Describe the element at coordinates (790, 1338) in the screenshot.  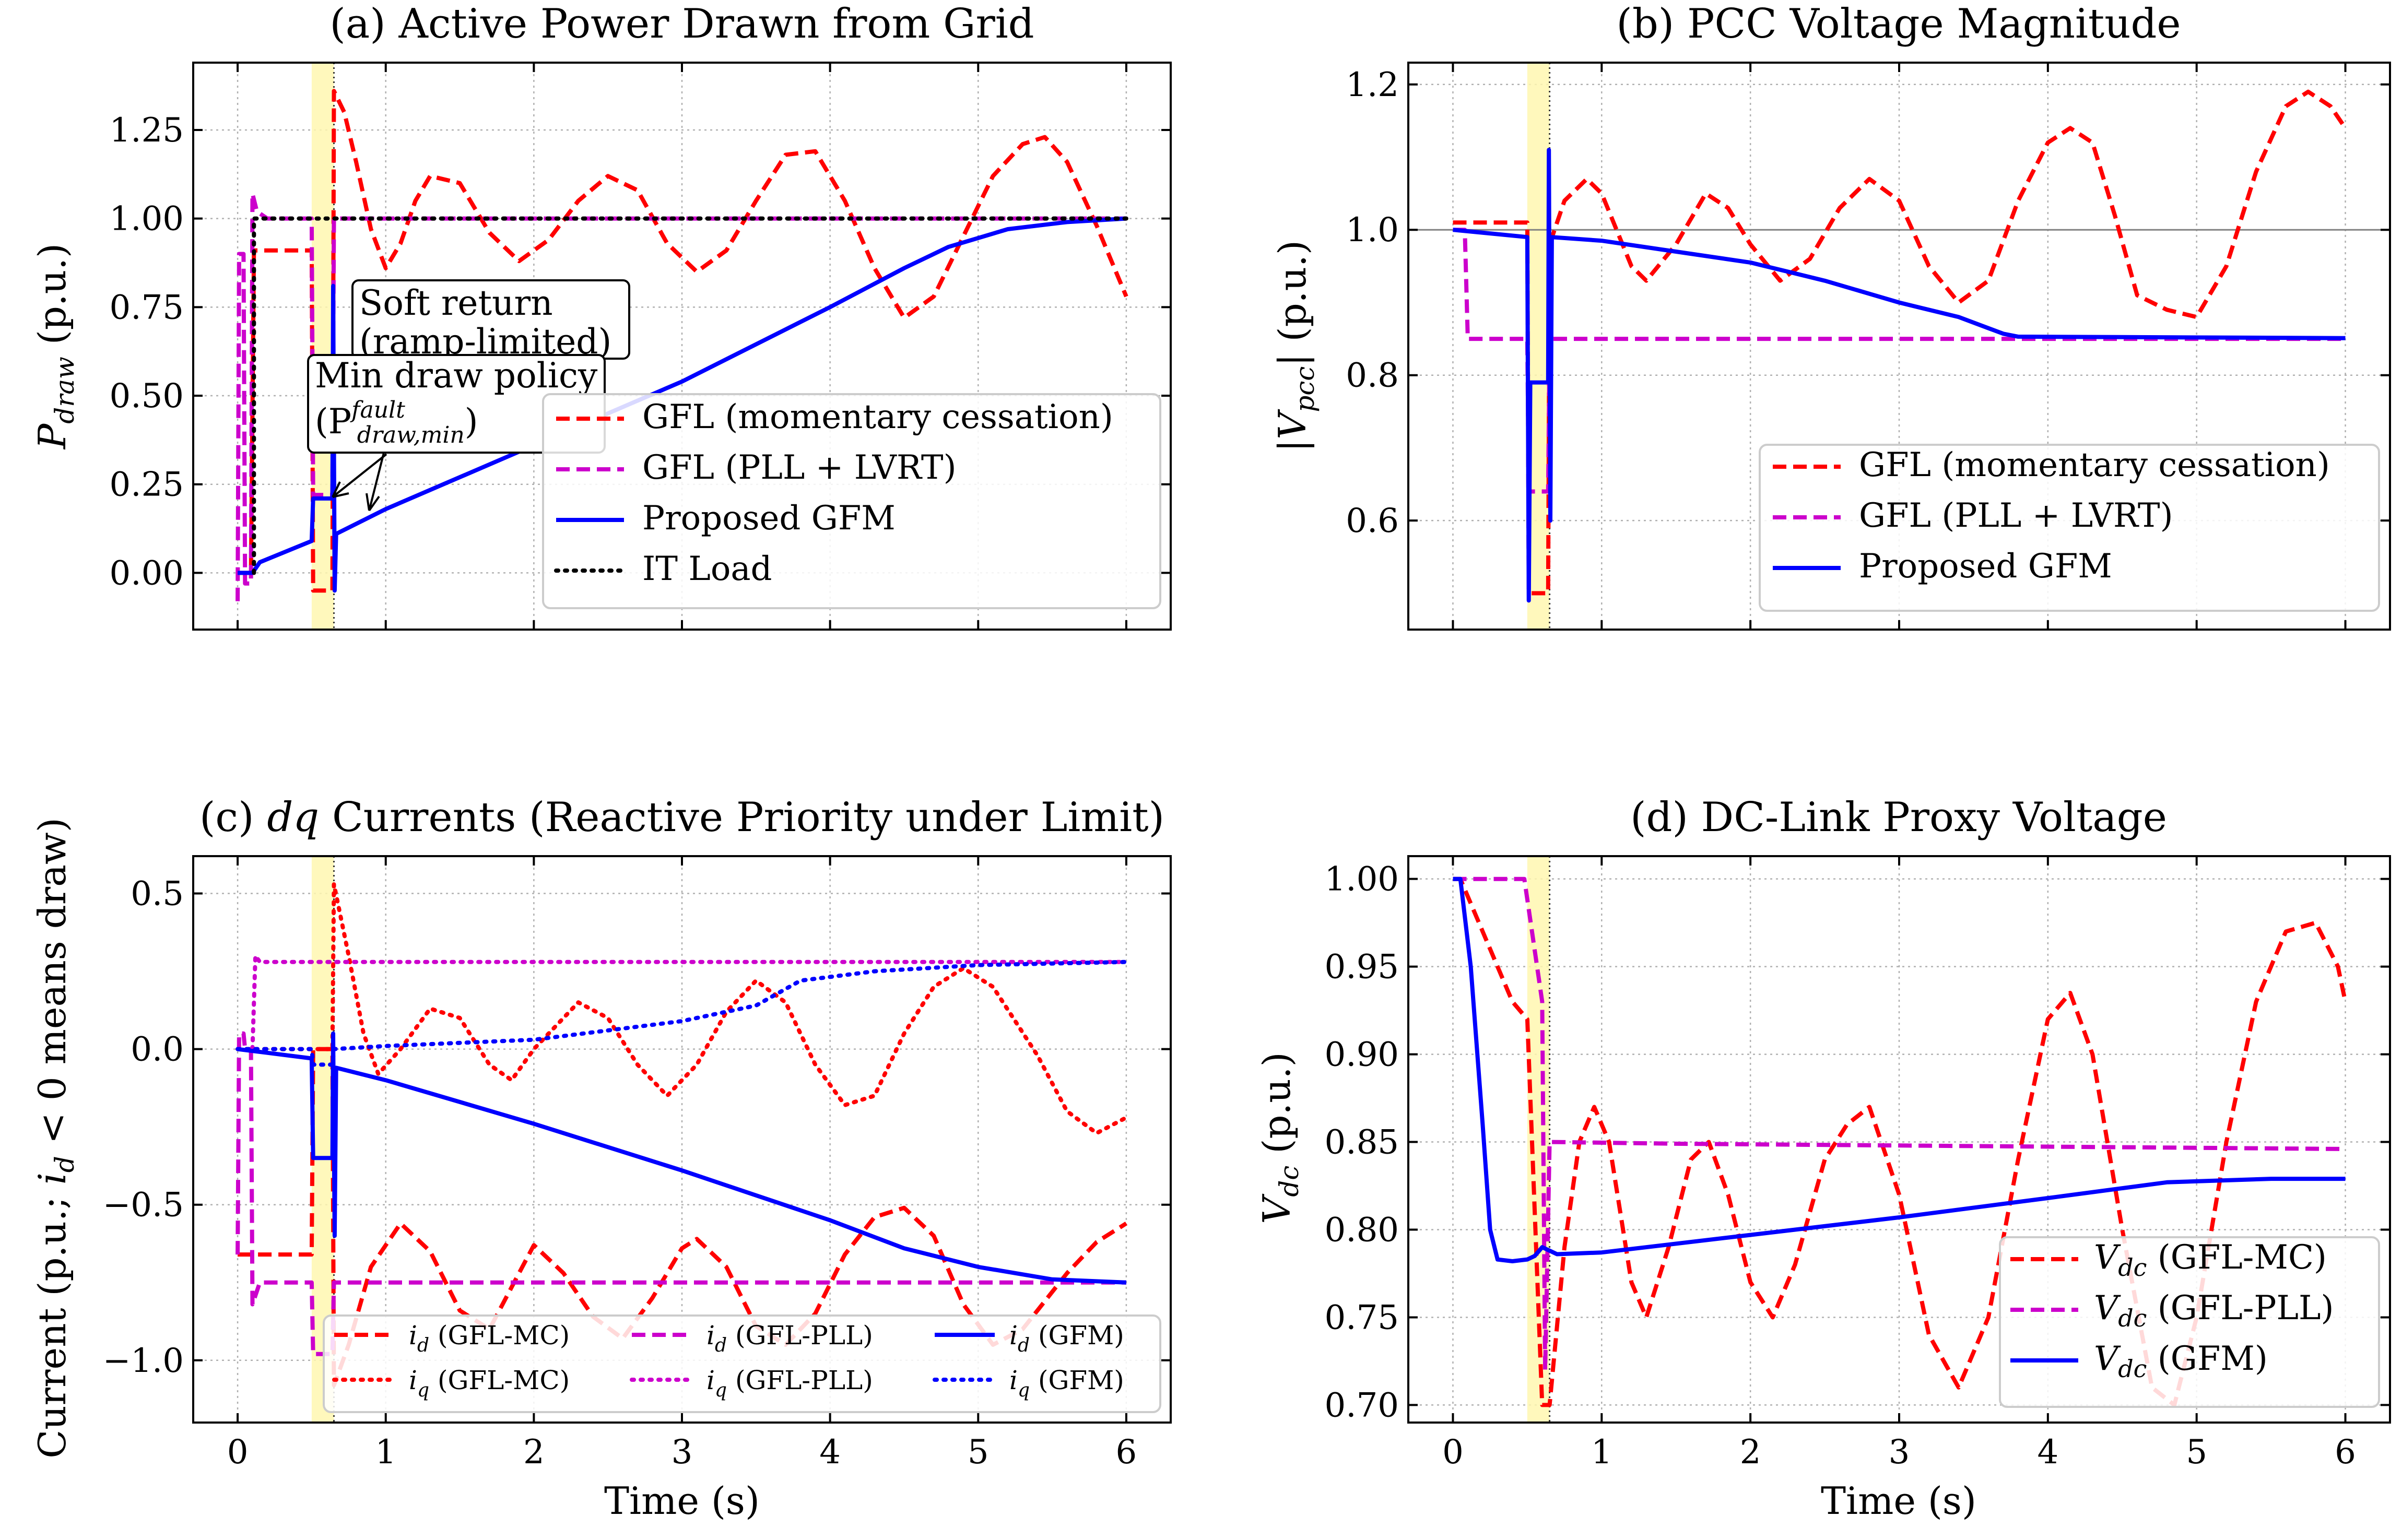
I see `legend-label-id_pll: id (GFL-PLL)` at that location.